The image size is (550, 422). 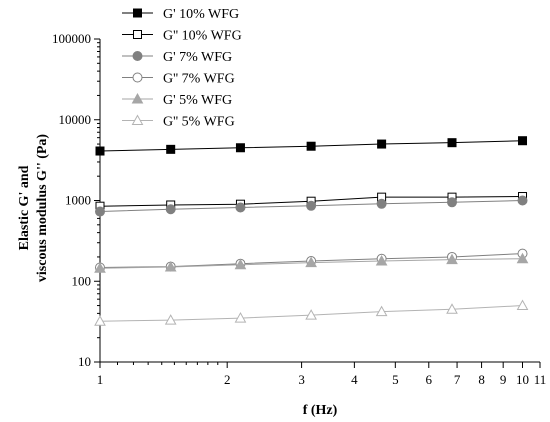 I want to click on legend-item: G'' 5% WFG, so click(x=178, y=122).